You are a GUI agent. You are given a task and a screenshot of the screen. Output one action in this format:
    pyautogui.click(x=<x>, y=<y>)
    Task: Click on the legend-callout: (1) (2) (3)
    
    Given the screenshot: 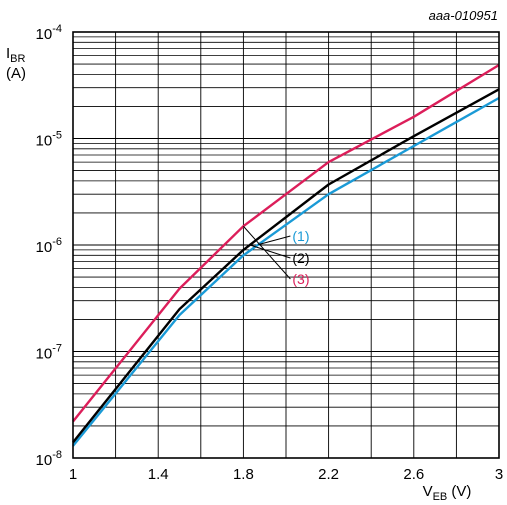 What is the action you would take?
    pyautogui.click(x=276, y=256)
    